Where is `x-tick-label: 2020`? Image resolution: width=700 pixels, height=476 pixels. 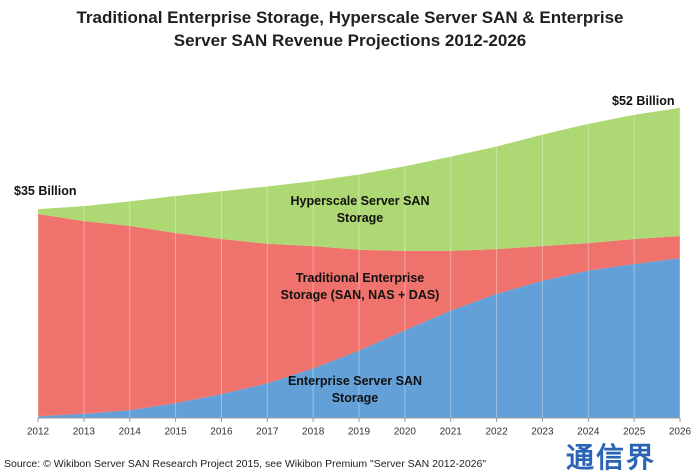
x-tick-label: 2020 is located at coordinates (405, 432).